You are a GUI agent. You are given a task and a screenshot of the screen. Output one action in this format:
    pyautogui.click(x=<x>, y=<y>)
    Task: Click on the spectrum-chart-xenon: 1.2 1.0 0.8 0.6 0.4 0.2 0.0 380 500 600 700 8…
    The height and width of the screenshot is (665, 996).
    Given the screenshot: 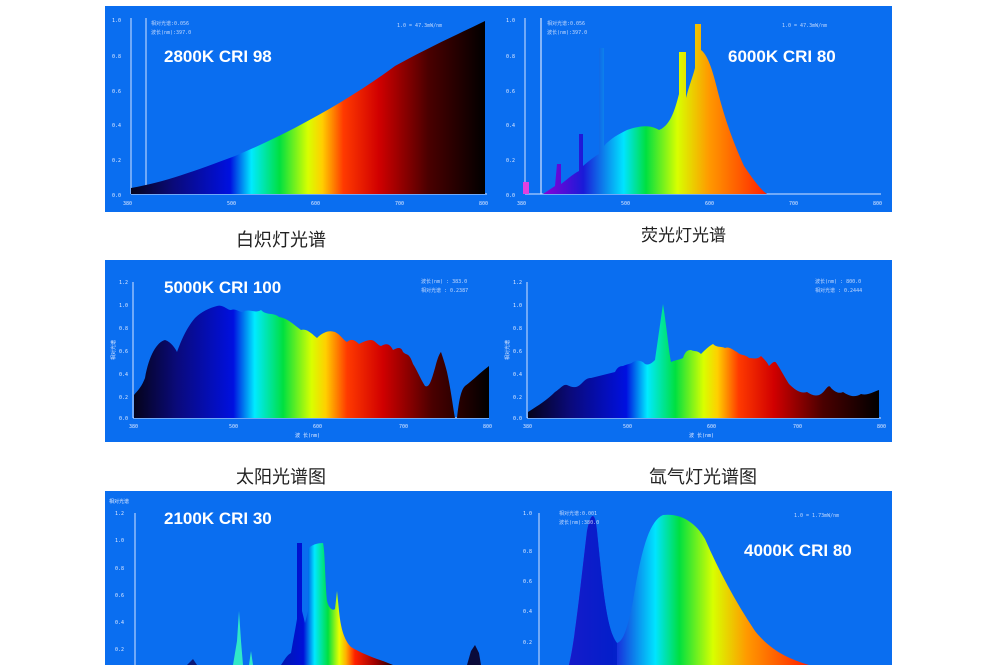 What is the action you would take?
    pyautogui.click(x=695, y=359)
    